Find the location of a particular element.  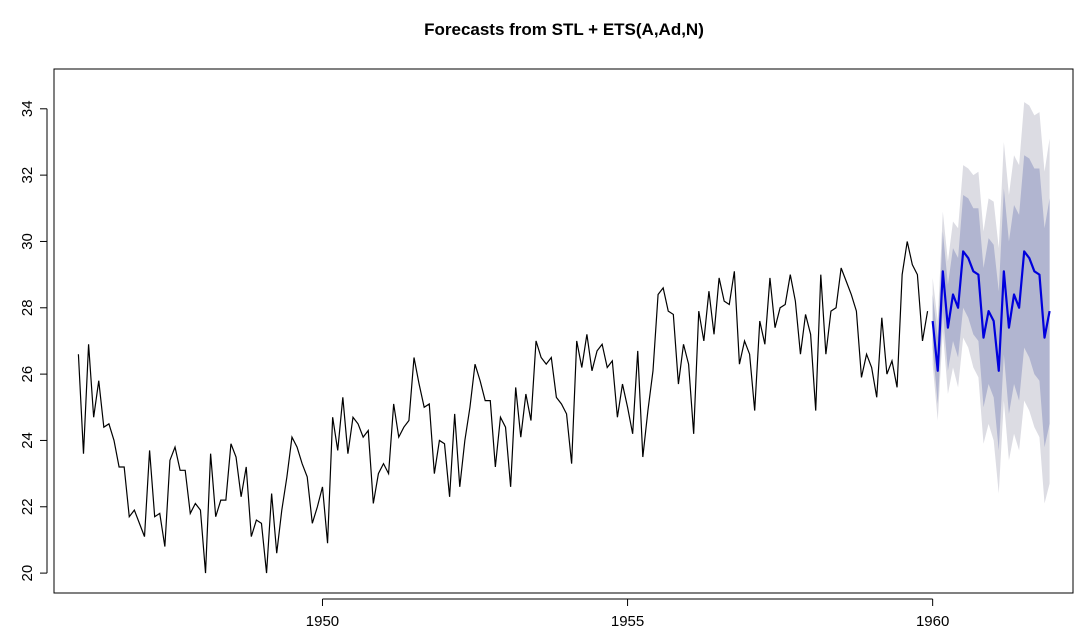

y-tick-label: 28 is located at coordinates (27, 307).